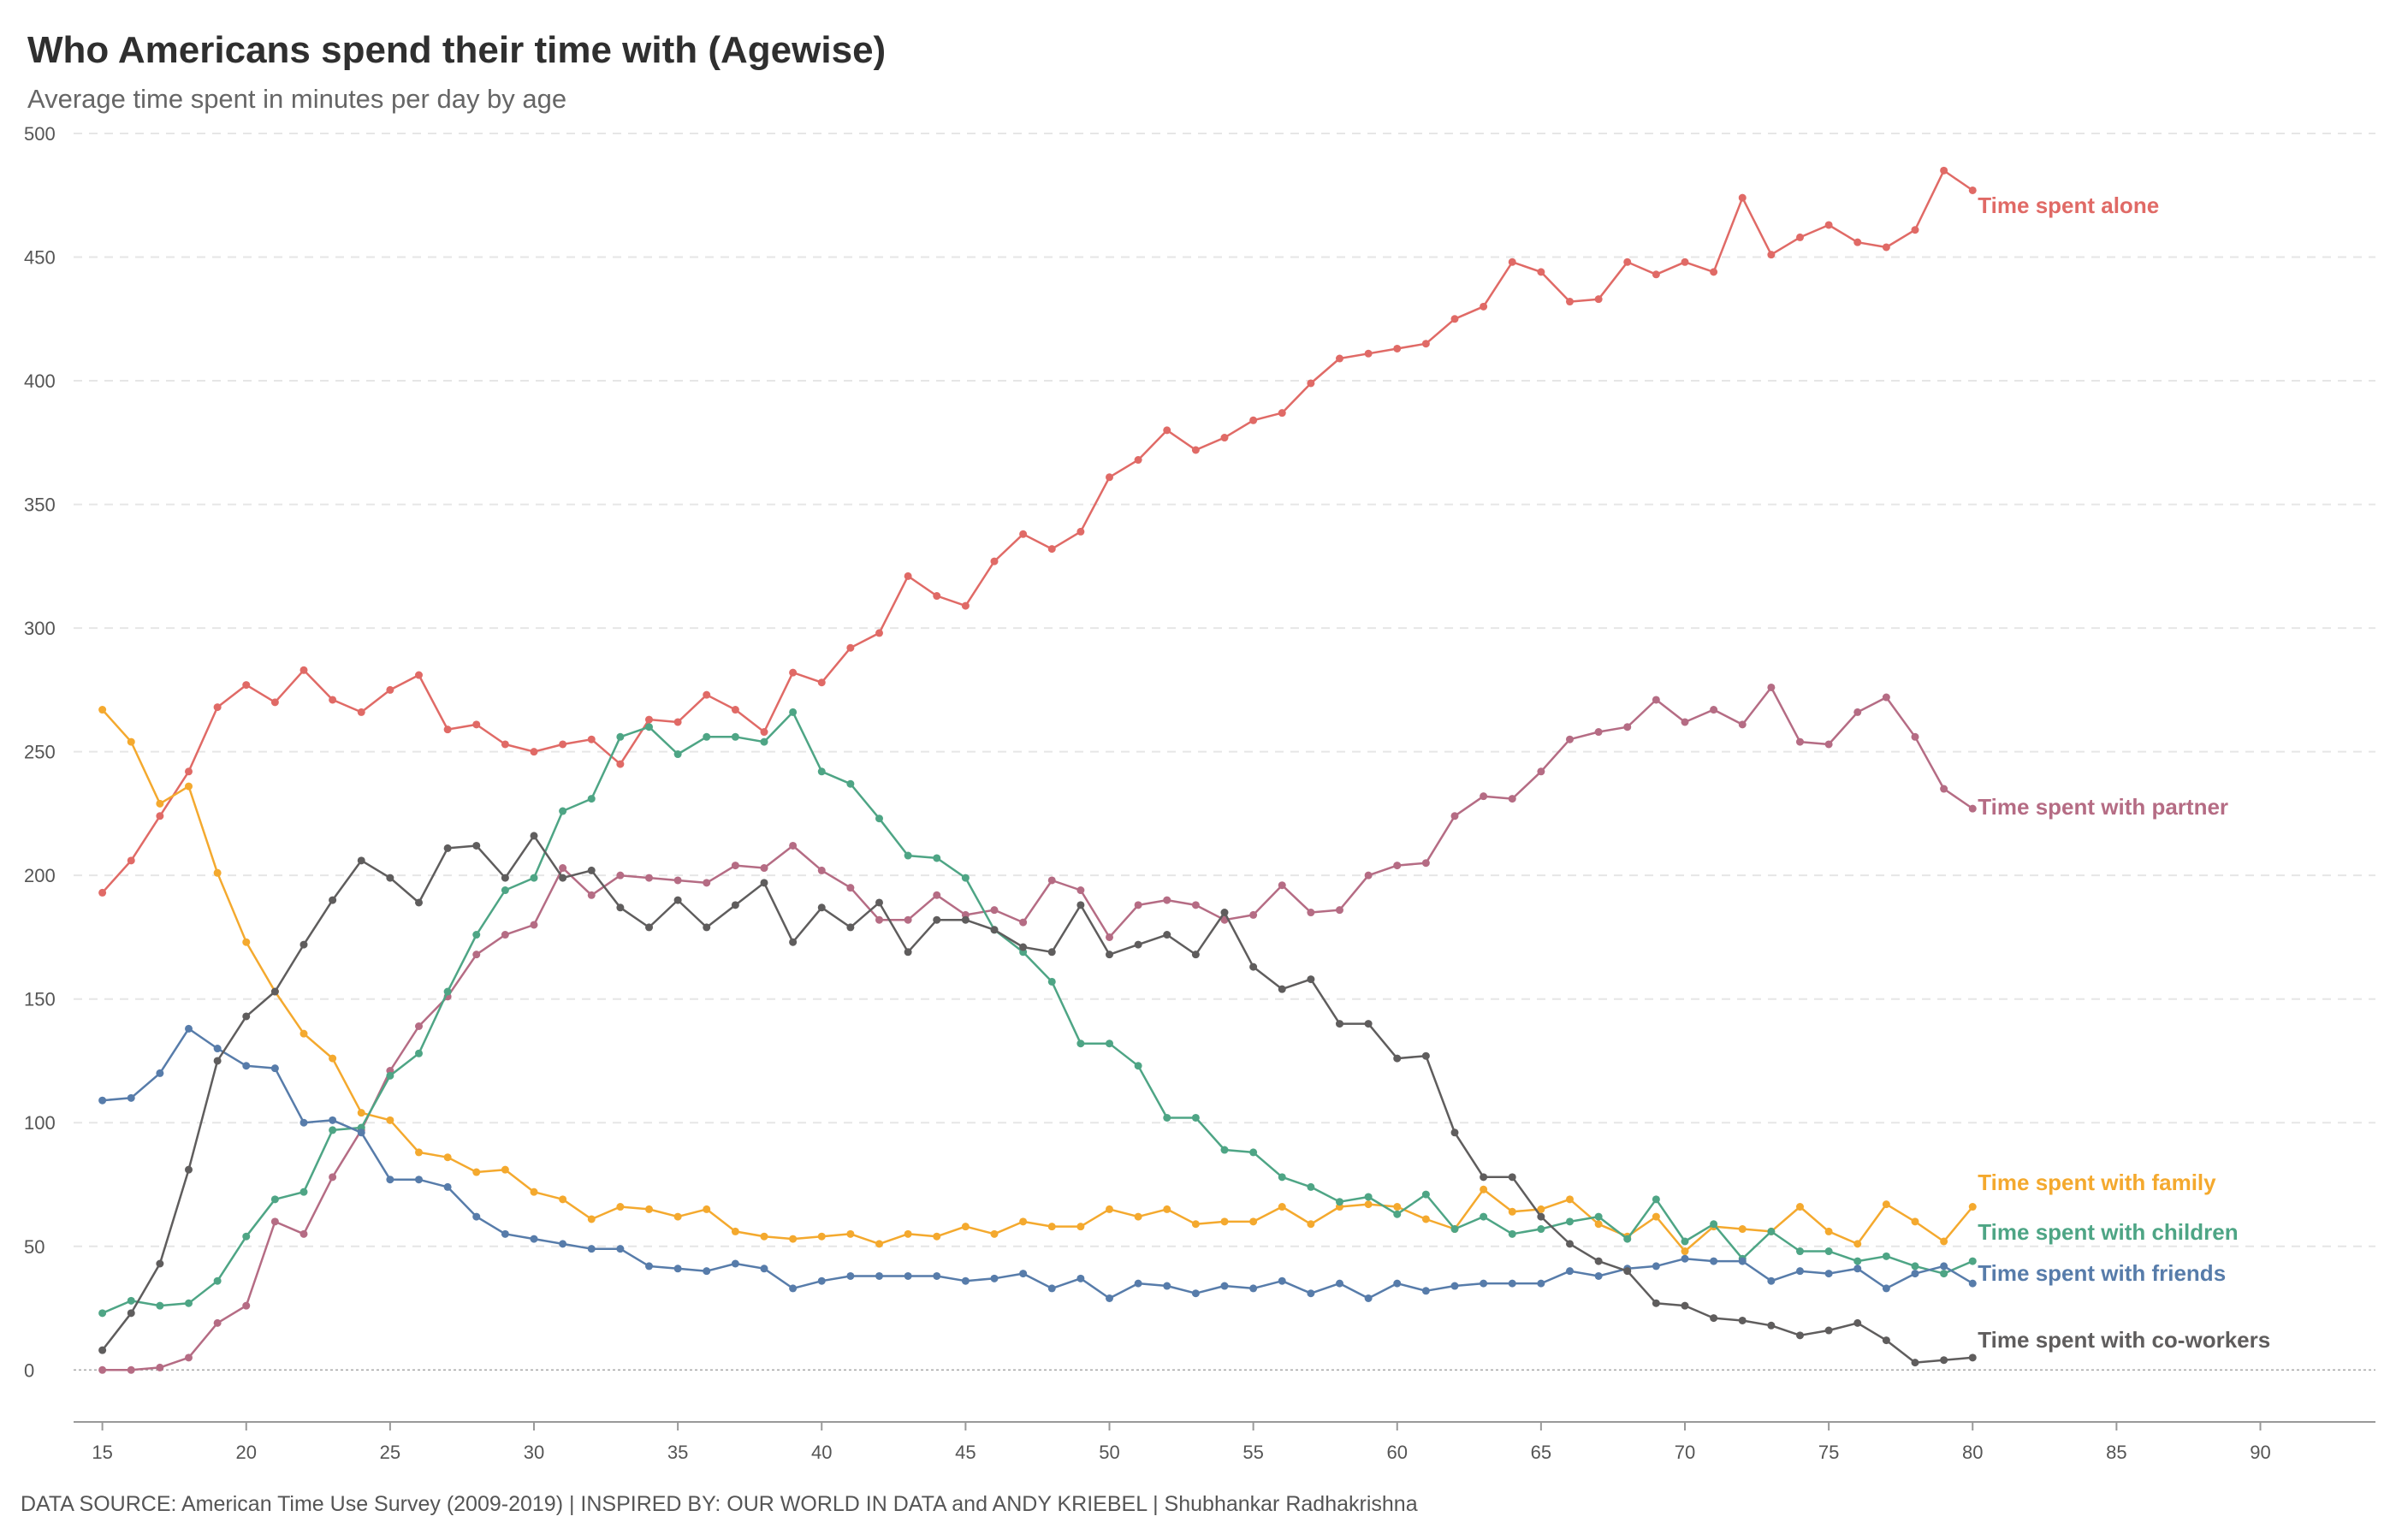  What do you see at coordinates (1829, 1452) in the screenshot?
I see `x-tick-label: 75` at bounding box center [1829, 1452].